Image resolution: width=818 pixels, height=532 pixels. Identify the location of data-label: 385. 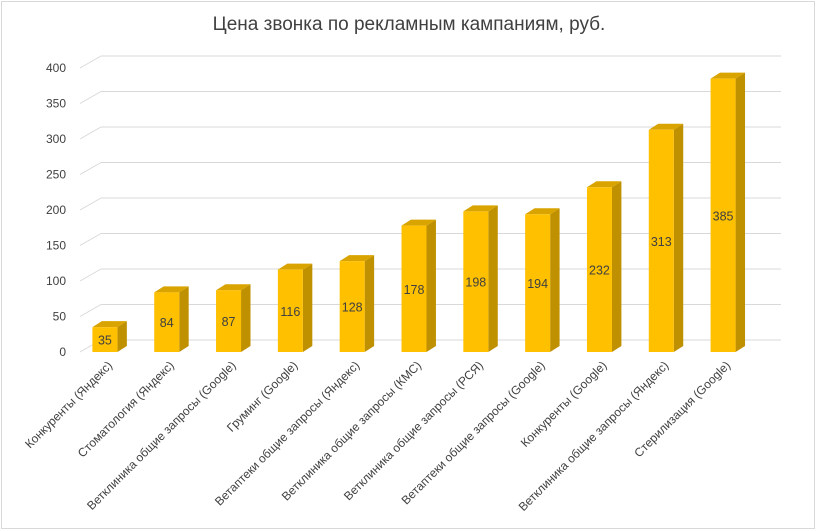
(723, 216).